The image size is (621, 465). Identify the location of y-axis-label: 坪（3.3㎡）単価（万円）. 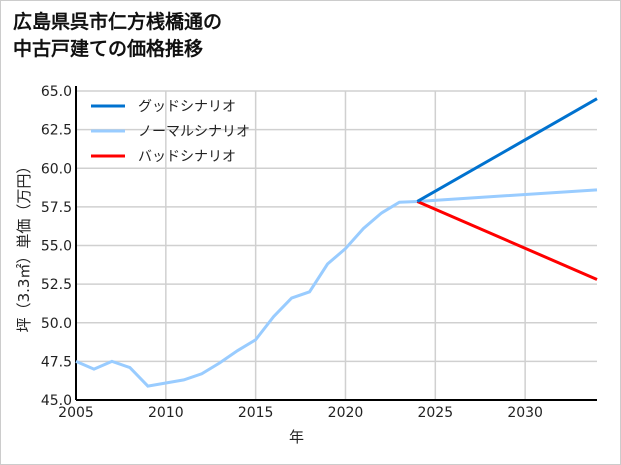
(24, 246).